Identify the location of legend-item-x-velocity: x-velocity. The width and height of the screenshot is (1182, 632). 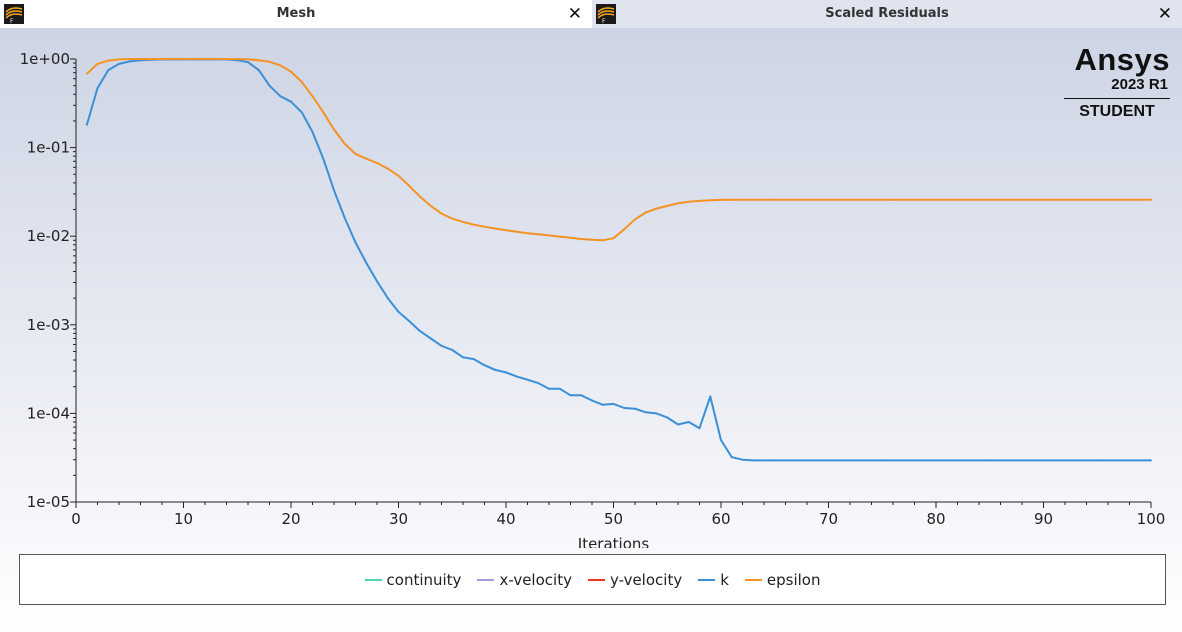
(524, 580).